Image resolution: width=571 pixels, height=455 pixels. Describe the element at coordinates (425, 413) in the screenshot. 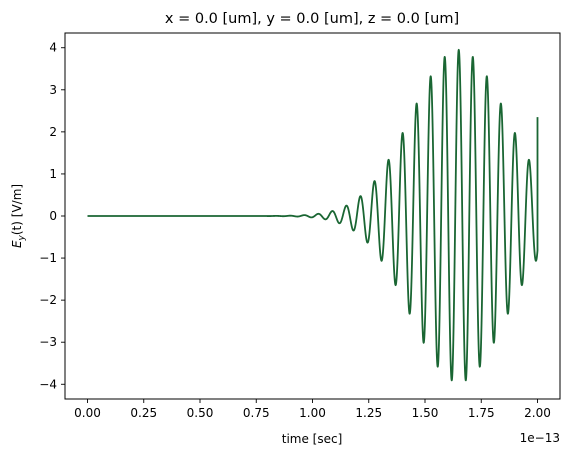

I see `x-tick-label: 1.50` at that location.